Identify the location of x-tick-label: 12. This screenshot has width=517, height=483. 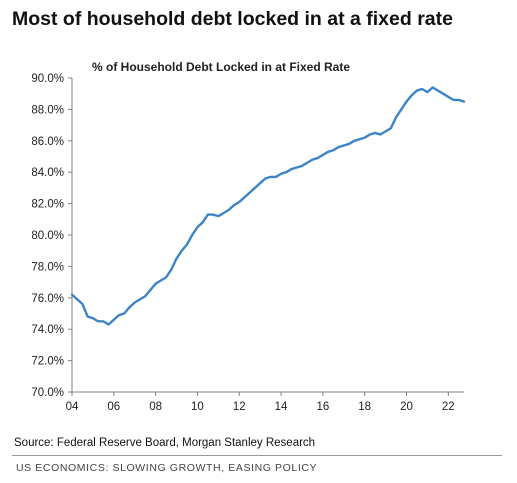
(239, 407).